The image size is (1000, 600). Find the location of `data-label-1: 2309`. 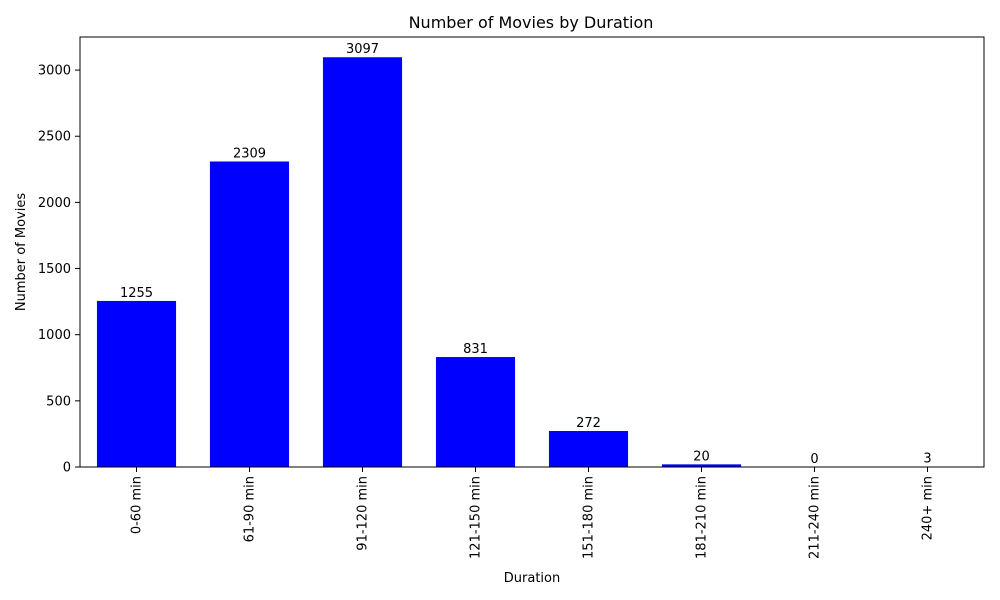

data-label-1: 2309 is located at coordinates (249, 154).